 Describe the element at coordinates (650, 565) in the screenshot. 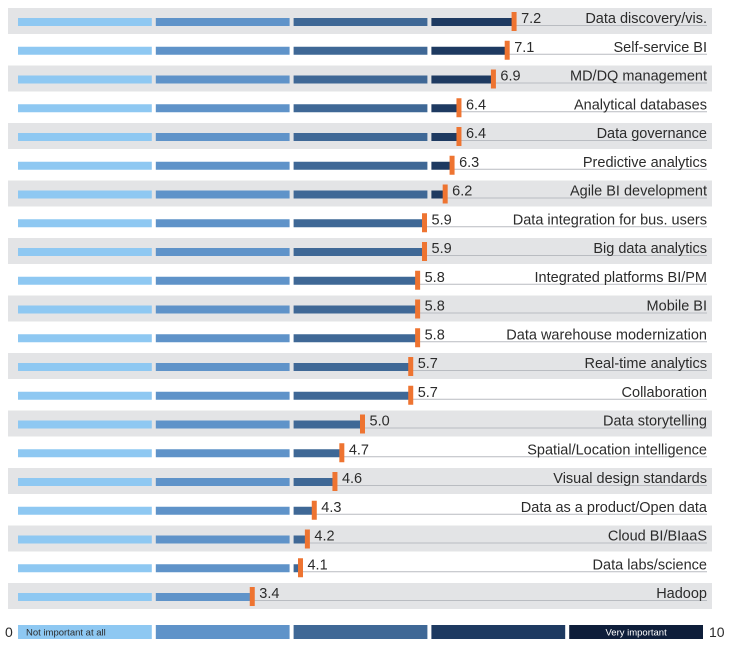

I see `category-label: Data labs/science` at that location.